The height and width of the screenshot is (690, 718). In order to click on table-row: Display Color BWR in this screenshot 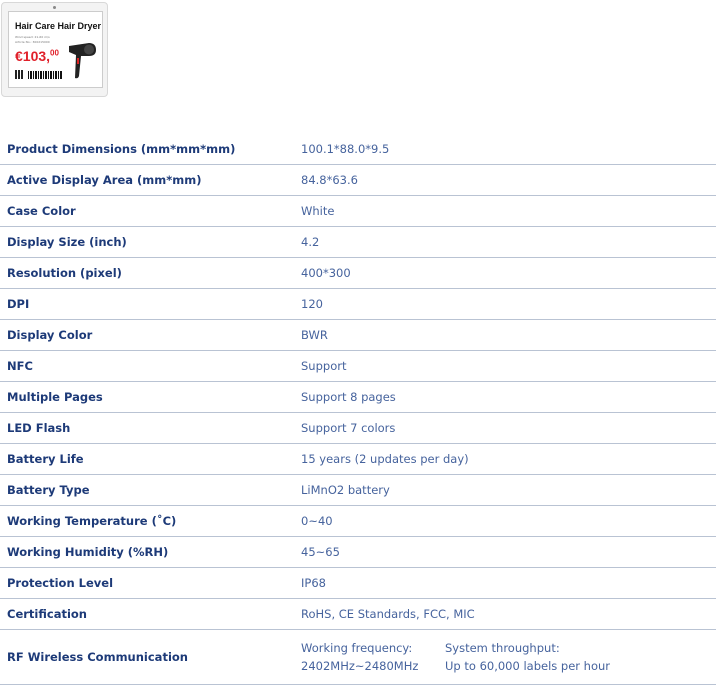, I will do `click(358, 335)`.